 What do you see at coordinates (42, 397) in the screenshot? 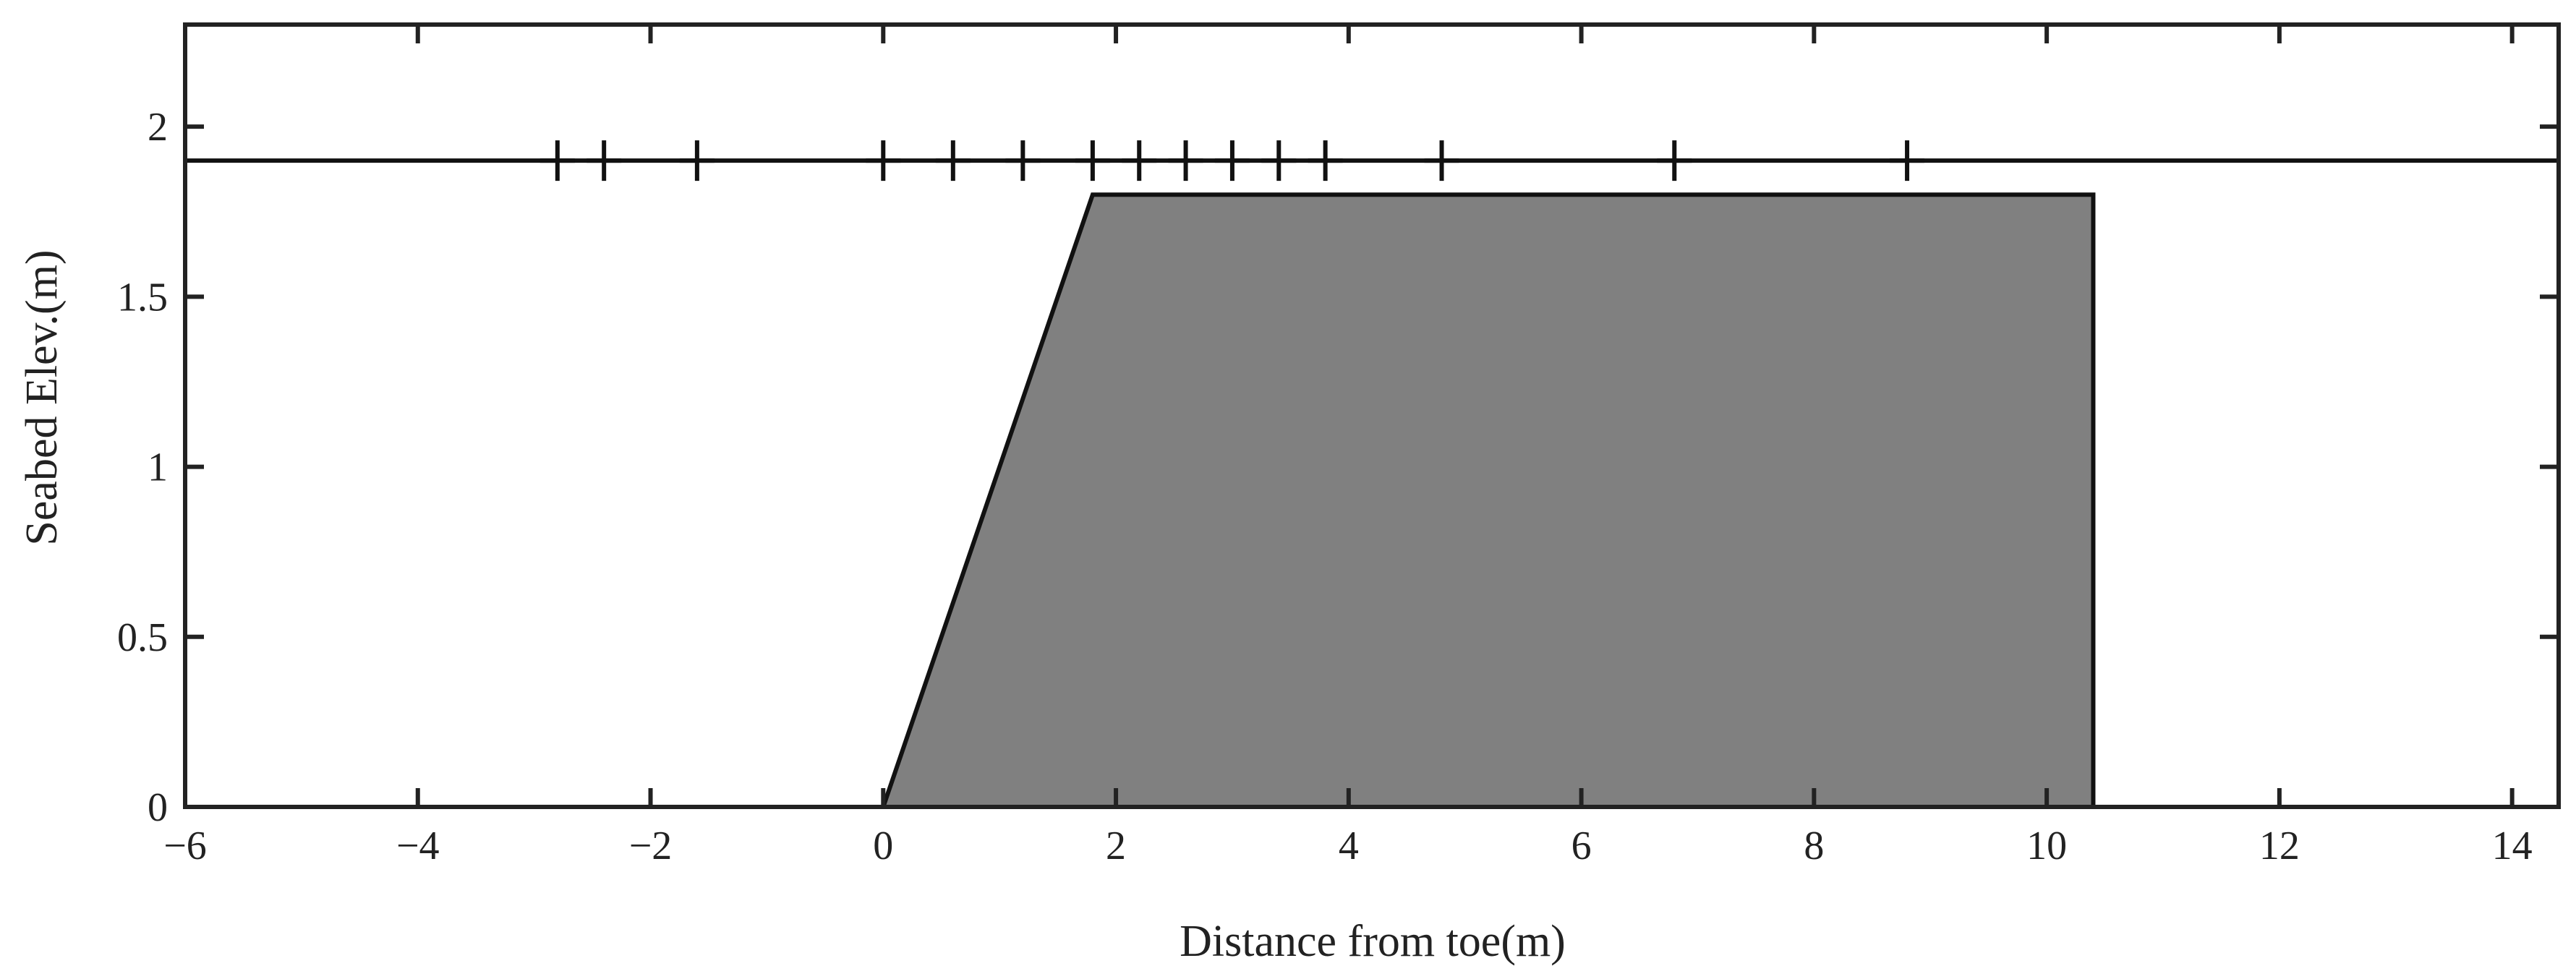
I see `y-axis-label: Seabed Elev.(m)` at bounding box center [42, 397].